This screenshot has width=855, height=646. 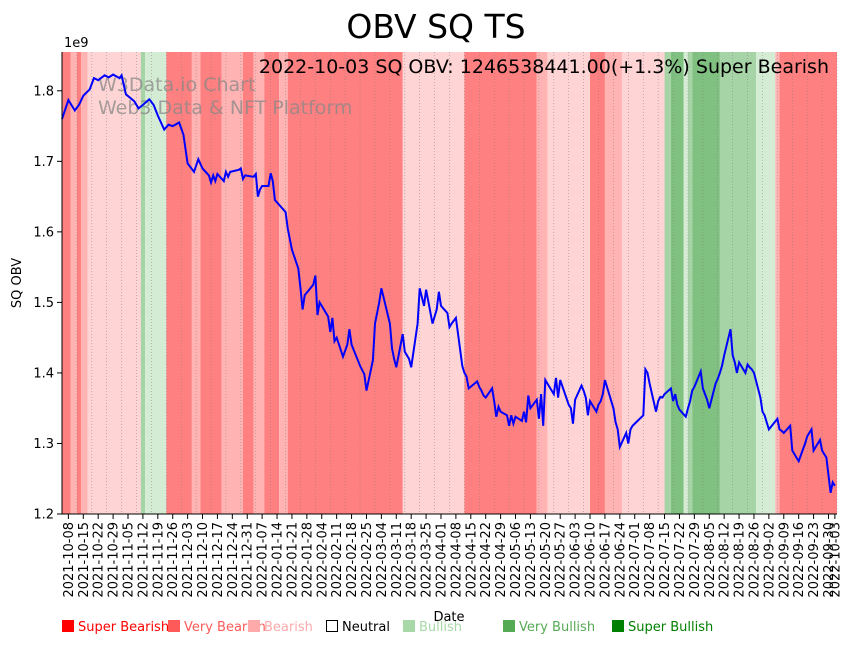 What do you see at coordinates (725, 560) in the screenshot?
I see `x-tick-label: 2022-08-12` at bounding box center [725, 560].